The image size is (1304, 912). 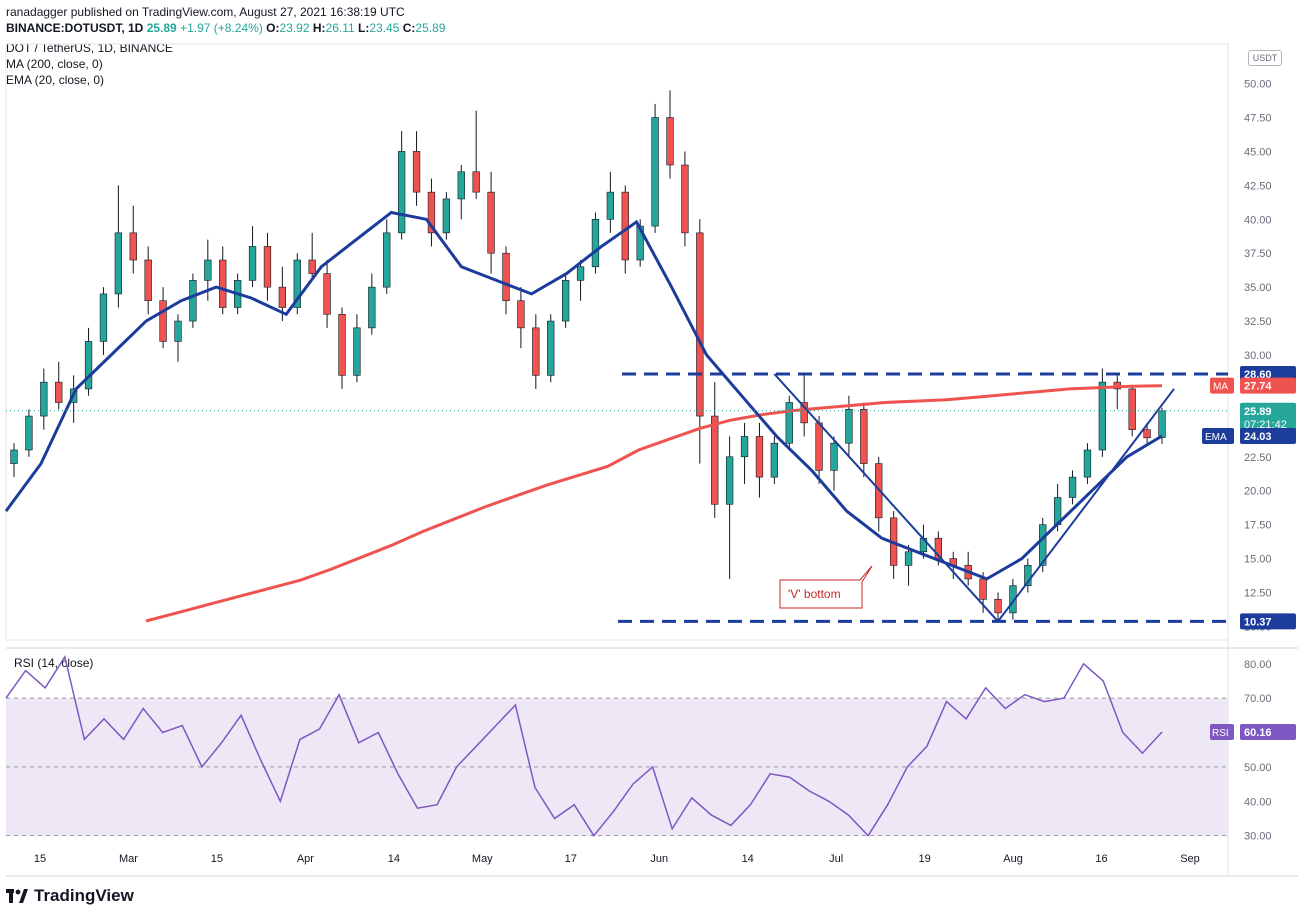 I want to click on x-tick-label: Mar, so click(x=128, y=859).